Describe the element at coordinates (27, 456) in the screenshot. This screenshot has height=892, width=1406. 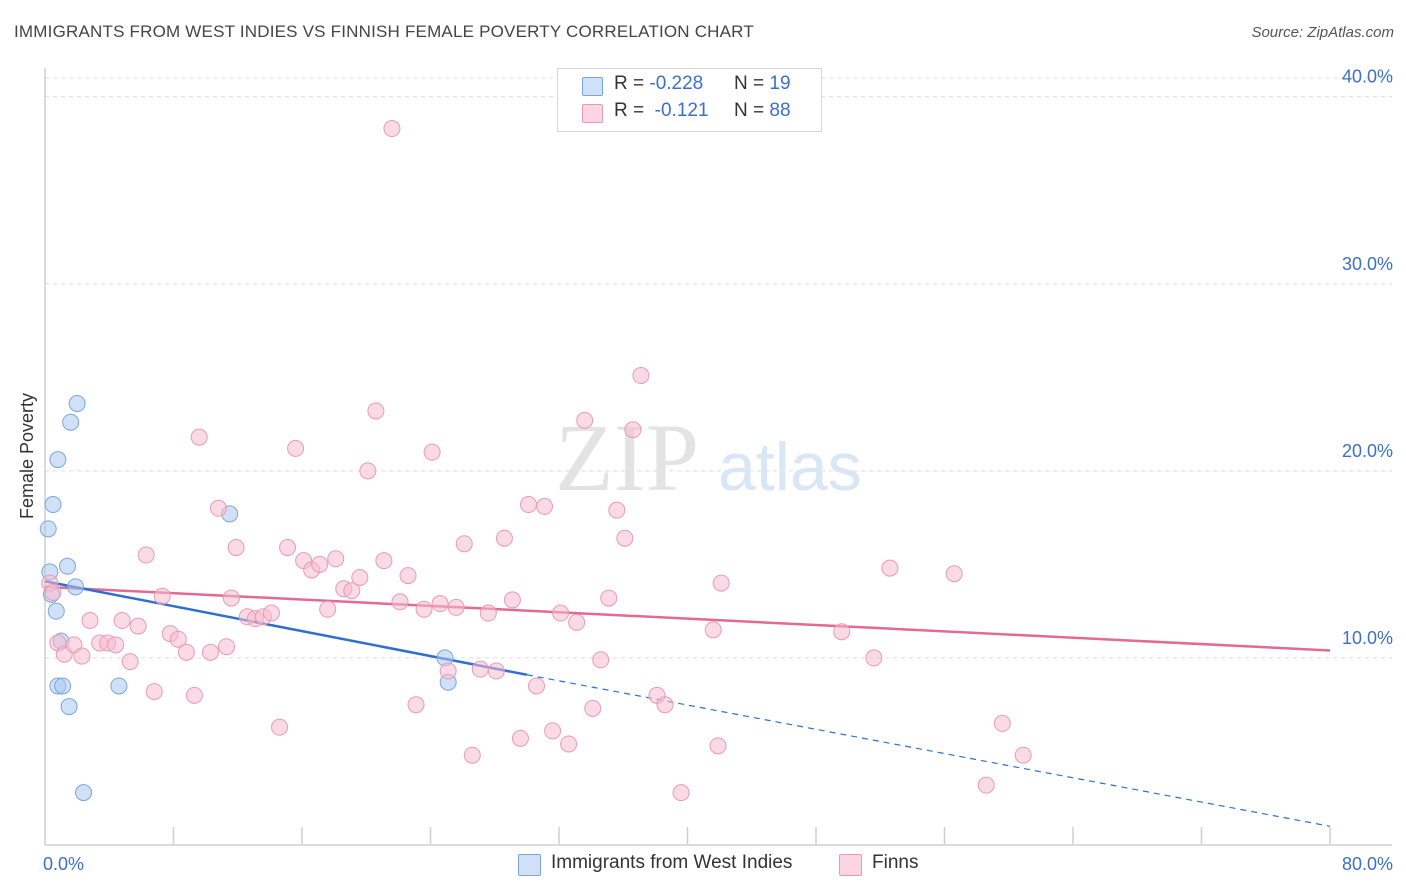
I see `y-axis-label: Female Poverty` at that location.